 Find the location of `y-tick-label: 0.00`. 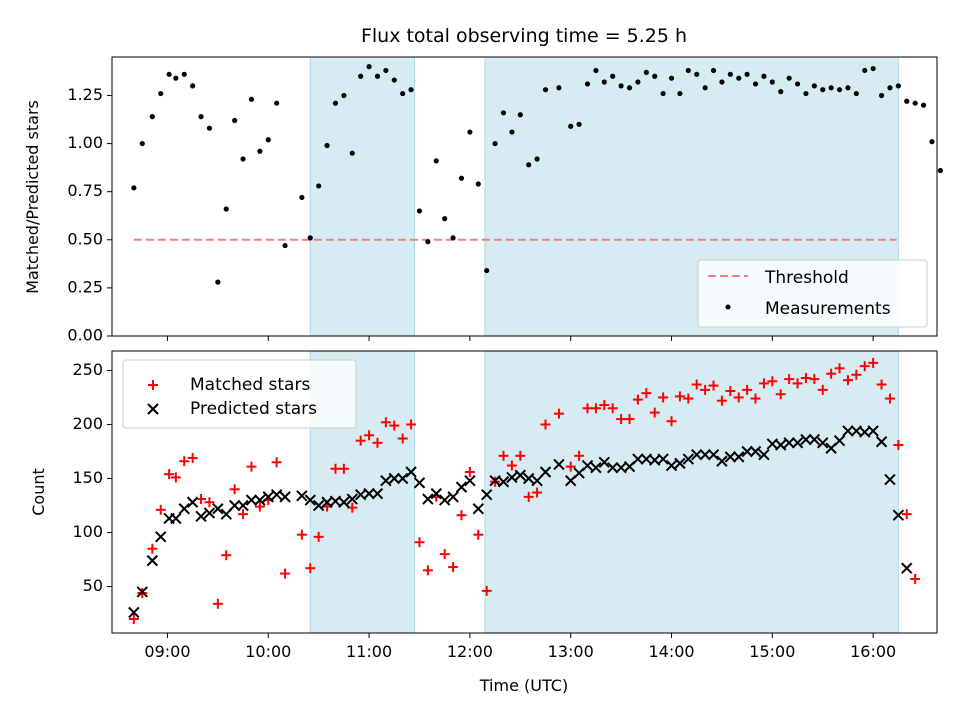

y-tick-label: 0.00 is located at coordinates (85, 335).